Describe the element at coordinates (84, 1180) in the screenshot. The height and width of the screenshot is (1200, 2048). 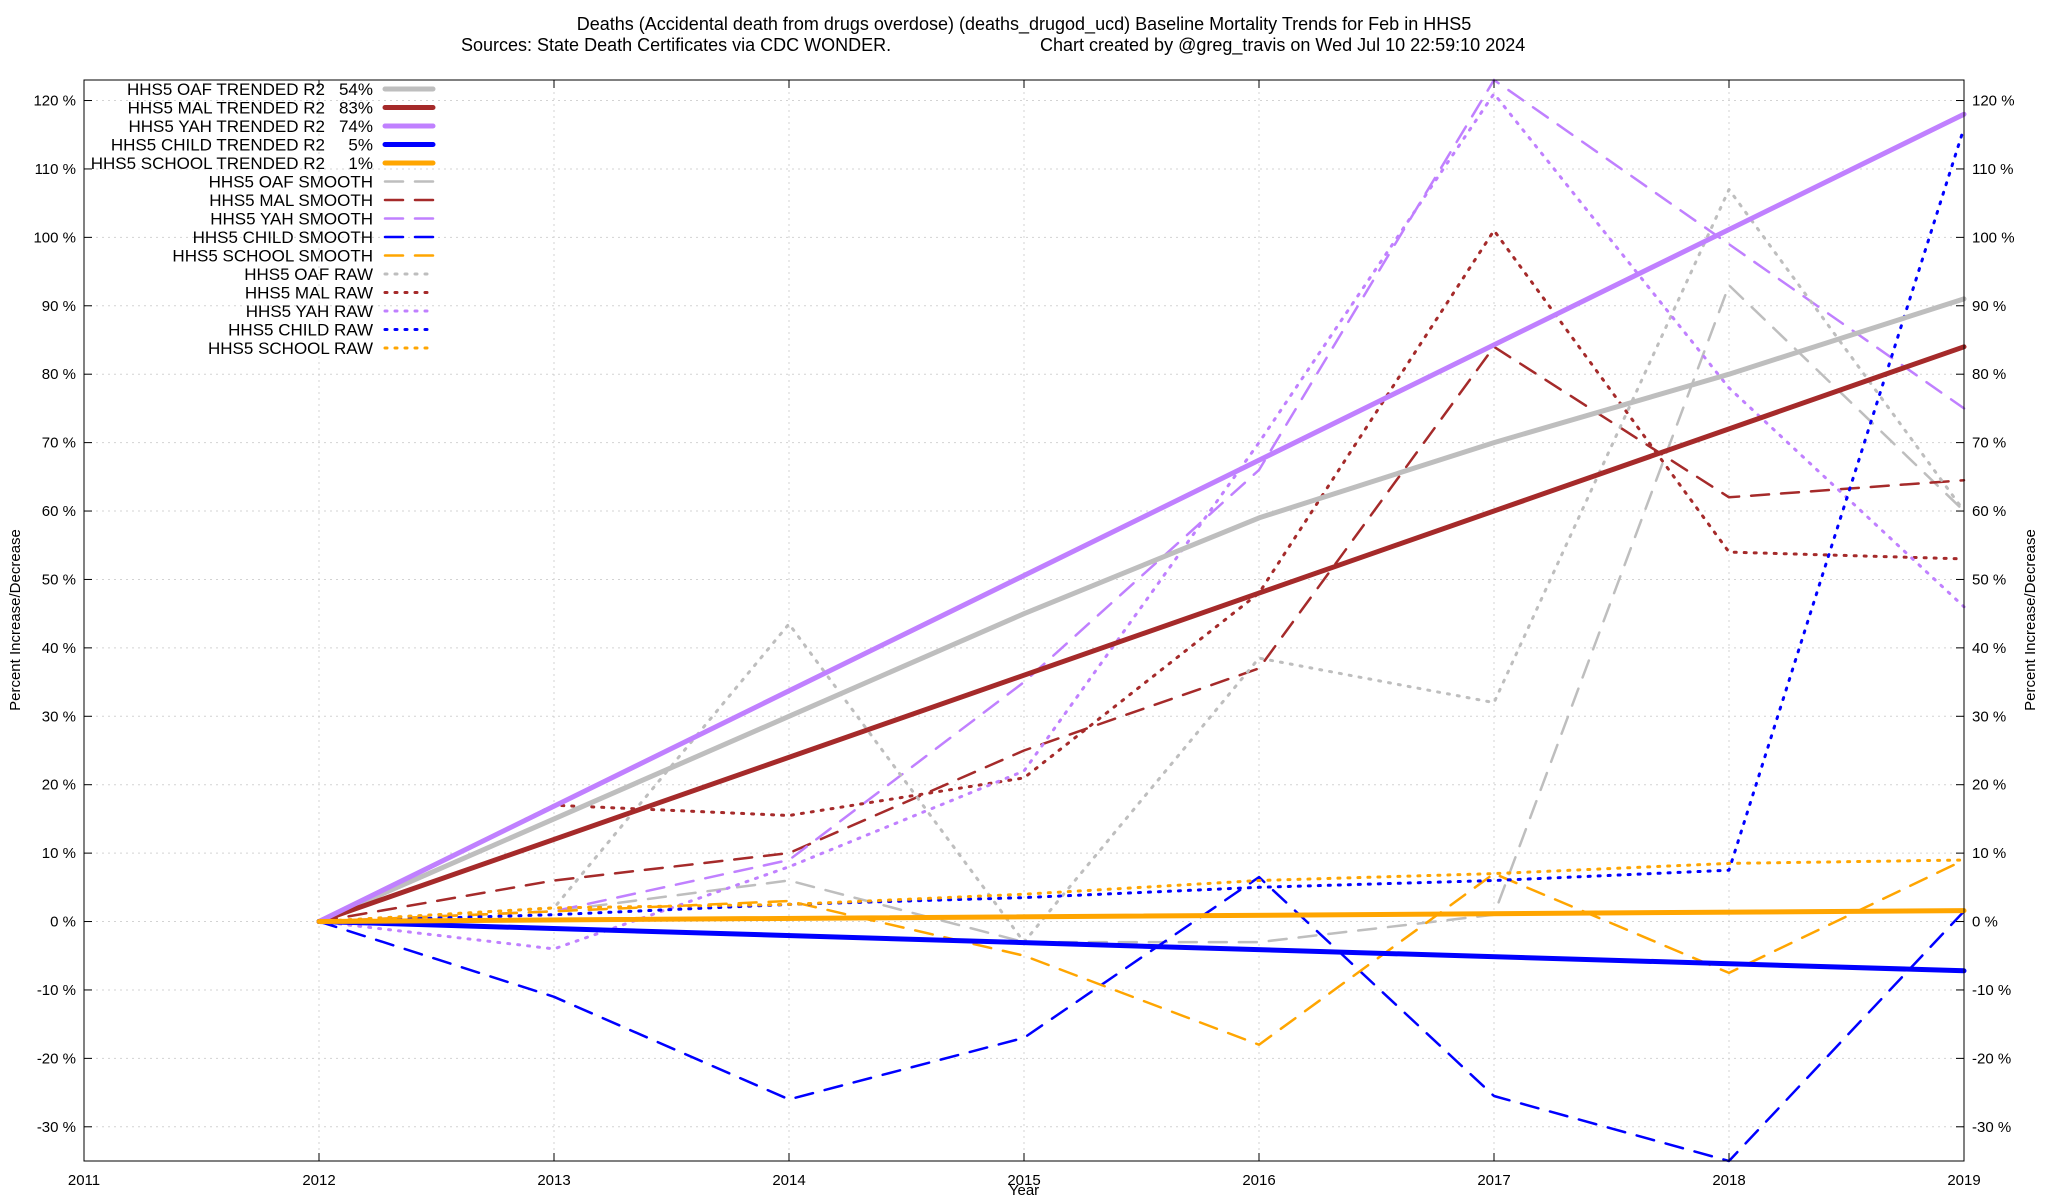
I see `x-tick-label: 2011` at that location.